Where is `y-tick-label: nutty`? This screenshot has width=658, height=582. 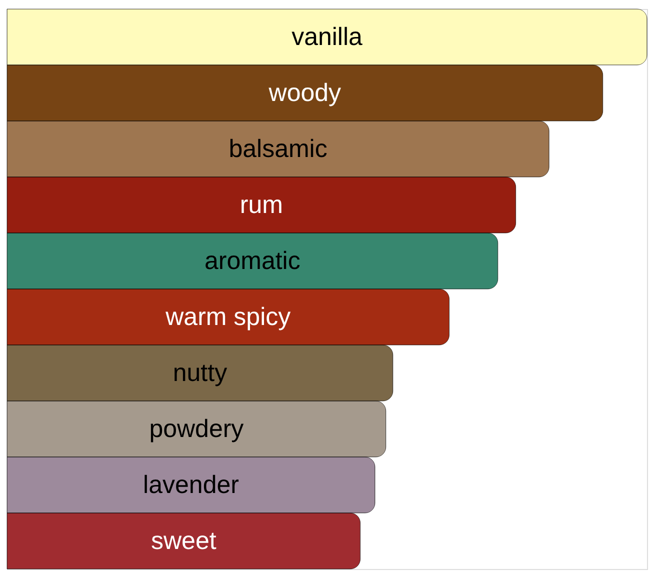 y-tick-label: nutty is located at coordinates (200, 373).